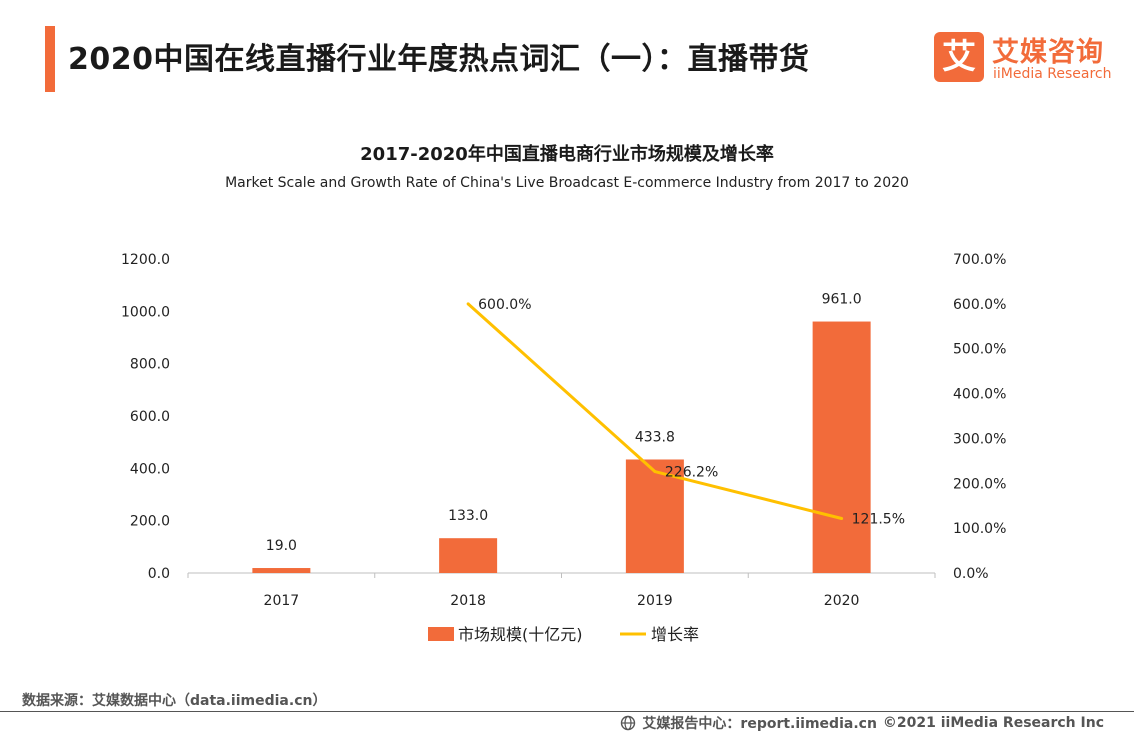  What do you see at coordinates (150, 365) in the screenshot?
I see `y-left-tick-label: 800.0` at bounding box center [150, 365].